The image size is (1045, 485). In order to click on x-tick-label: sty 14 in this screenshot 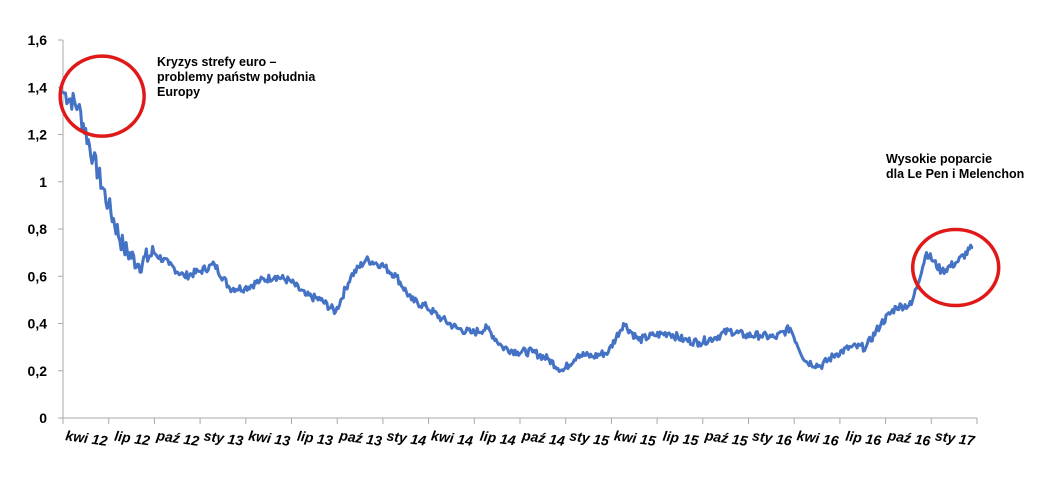, I will do `click(407, 437)`.